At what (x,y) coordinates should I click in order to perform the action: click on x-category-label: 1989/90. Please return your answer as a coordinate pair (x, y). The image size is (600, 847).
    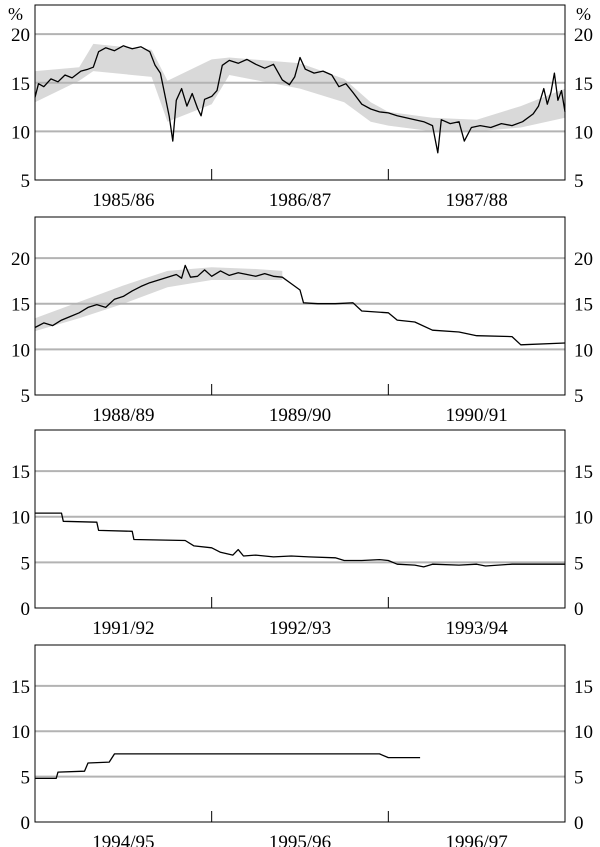
    Looking at the image, I should click on (300, 415).